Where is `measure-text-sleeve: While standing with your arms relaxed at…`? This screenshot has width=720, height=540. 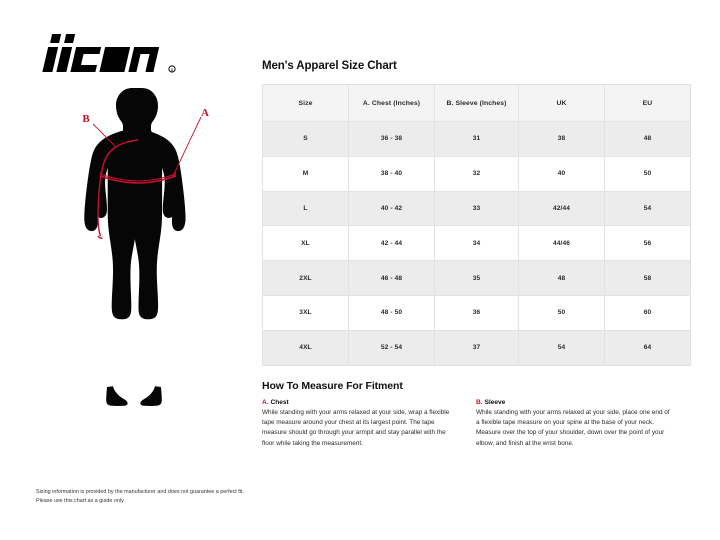 measure-text-sleeve: While standing with your arms relaxed at… is located at coordinates (573, 427).